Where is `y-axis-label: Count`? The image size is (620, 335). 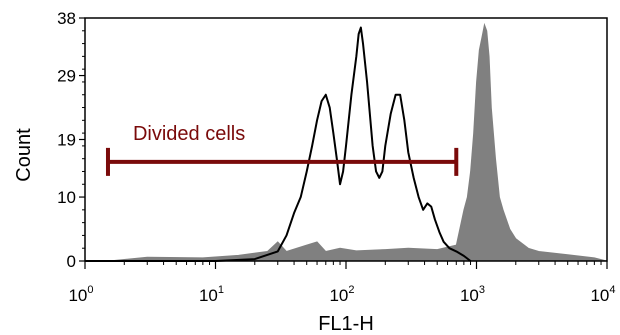 y-axis-label: Count is located at coordinates (24, 155).